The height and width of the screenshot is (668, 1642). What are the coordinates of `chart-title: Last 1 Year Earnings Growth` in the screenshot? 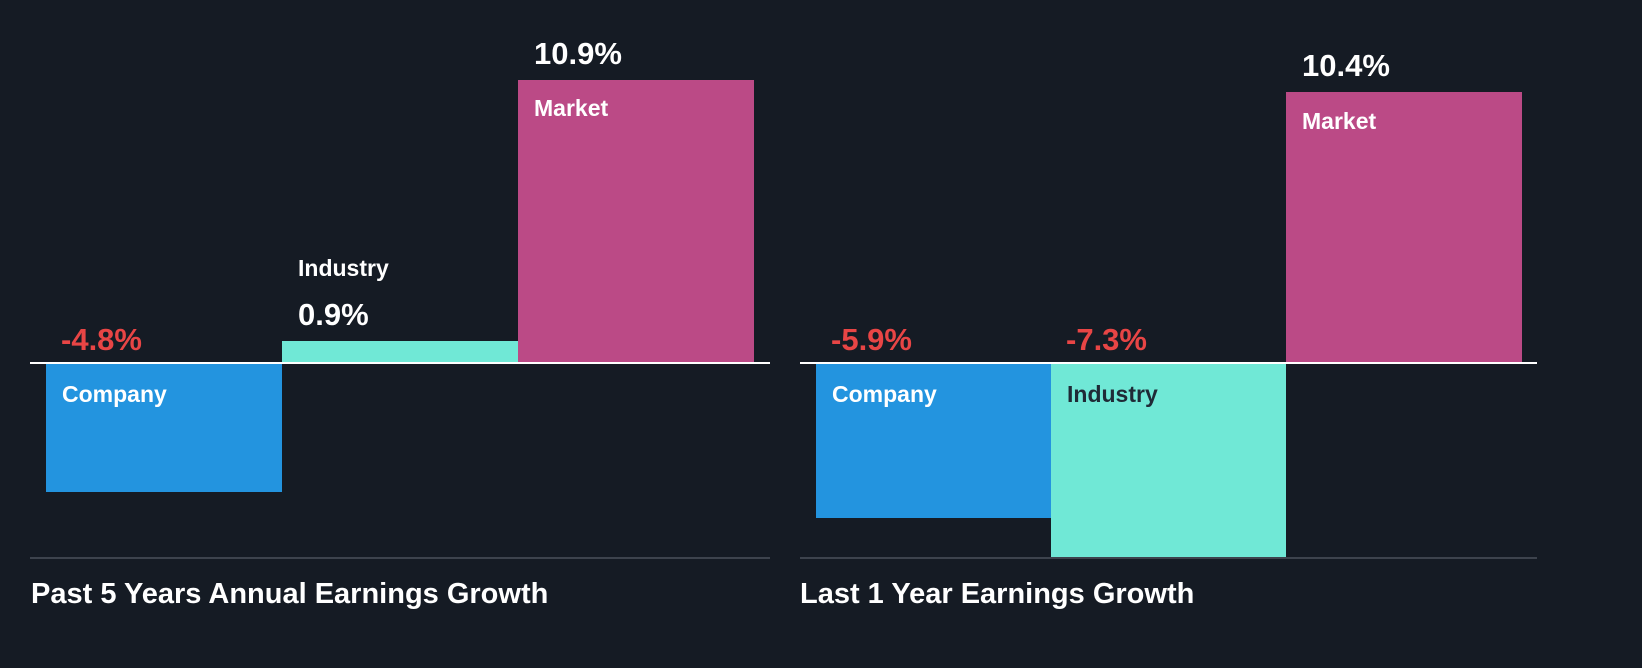 It's located at (997, 594).